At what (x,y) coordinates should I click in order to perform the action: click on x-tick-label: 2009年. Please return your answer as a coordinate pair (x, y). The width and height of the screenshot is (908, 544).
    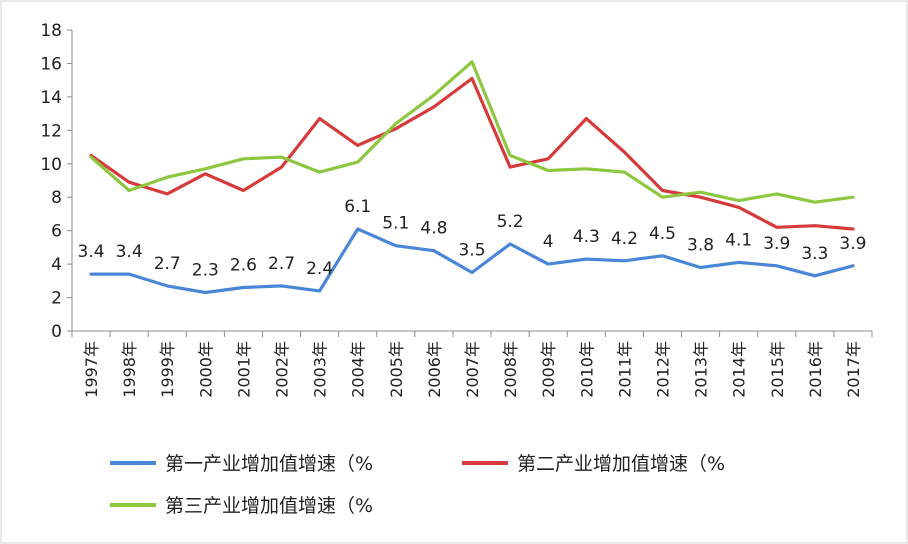
    Looking at the image, I should click on (548, 369).